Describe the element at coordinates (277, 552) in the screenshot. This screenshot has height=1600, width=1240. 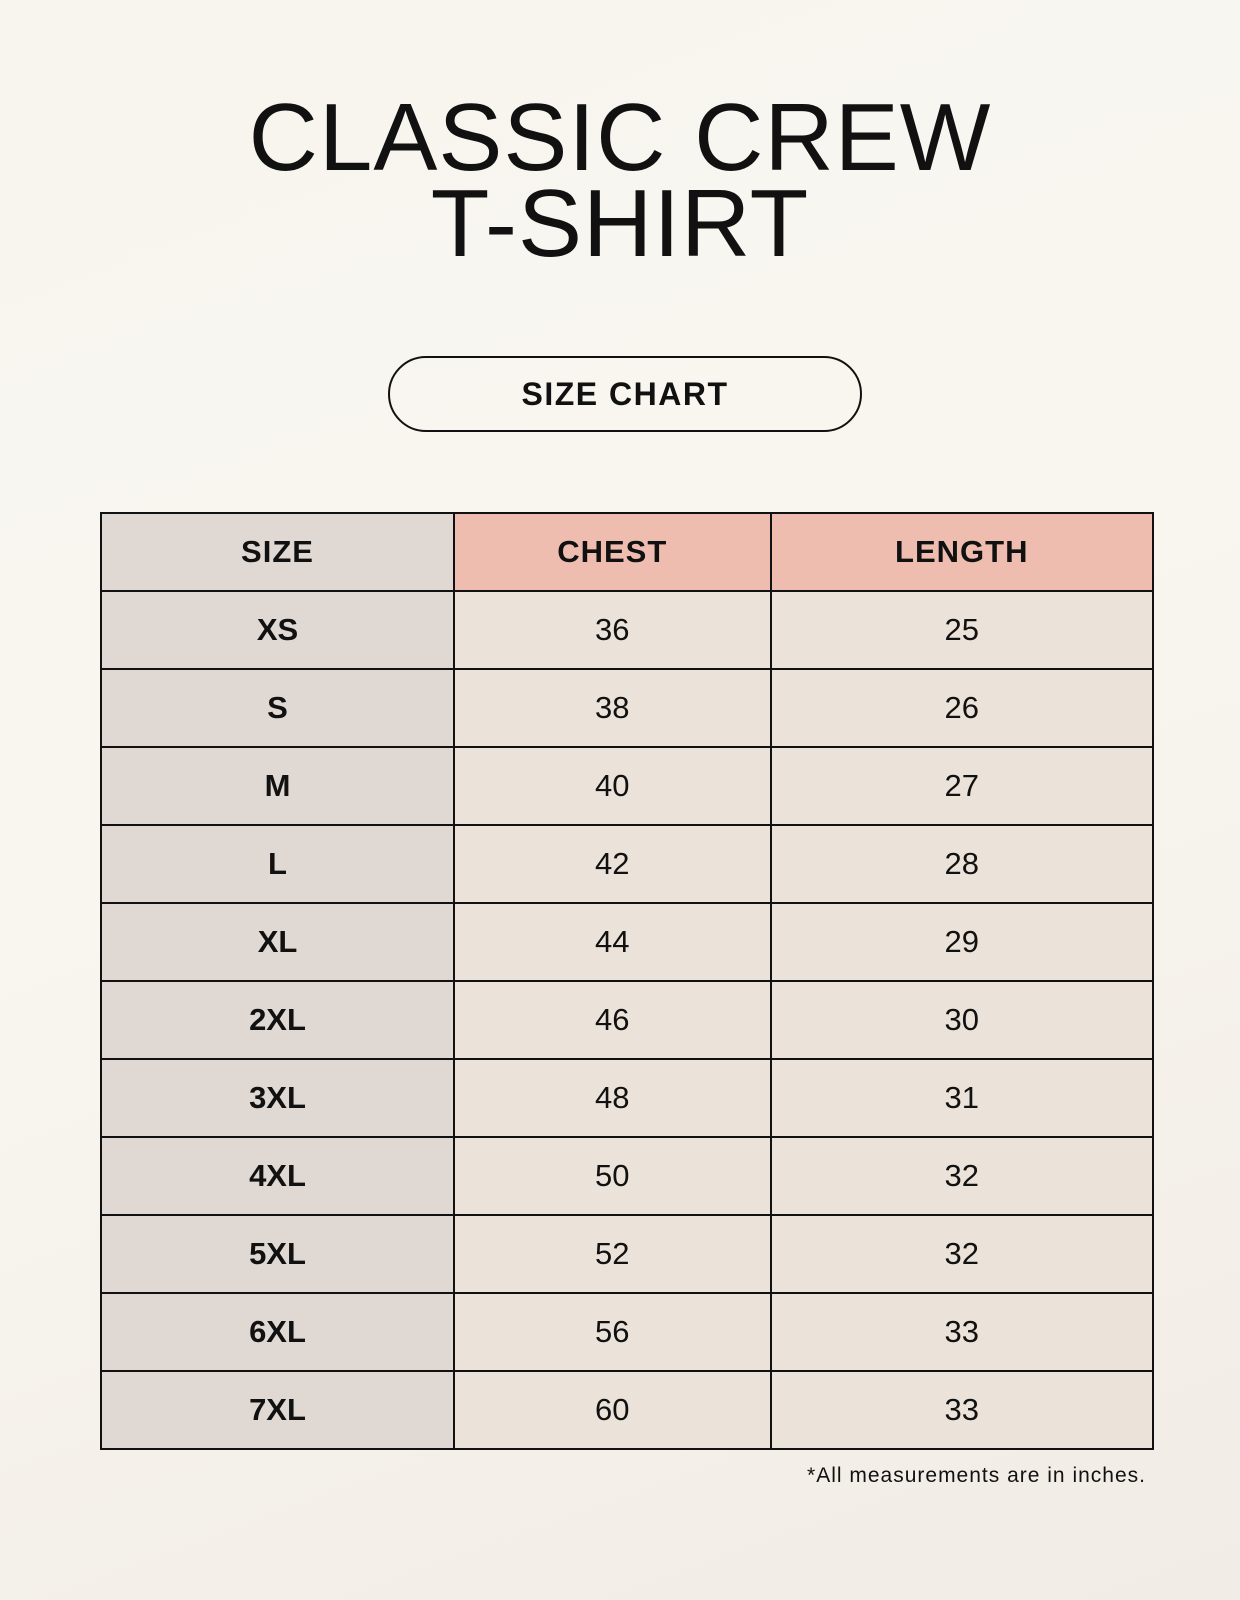
I see `header-size: SIZE` at that location.